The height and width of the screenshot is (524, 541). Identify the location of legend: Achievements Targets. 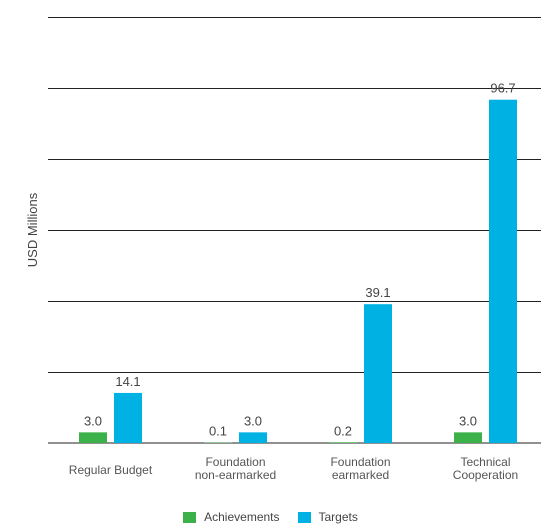
(270, 517).